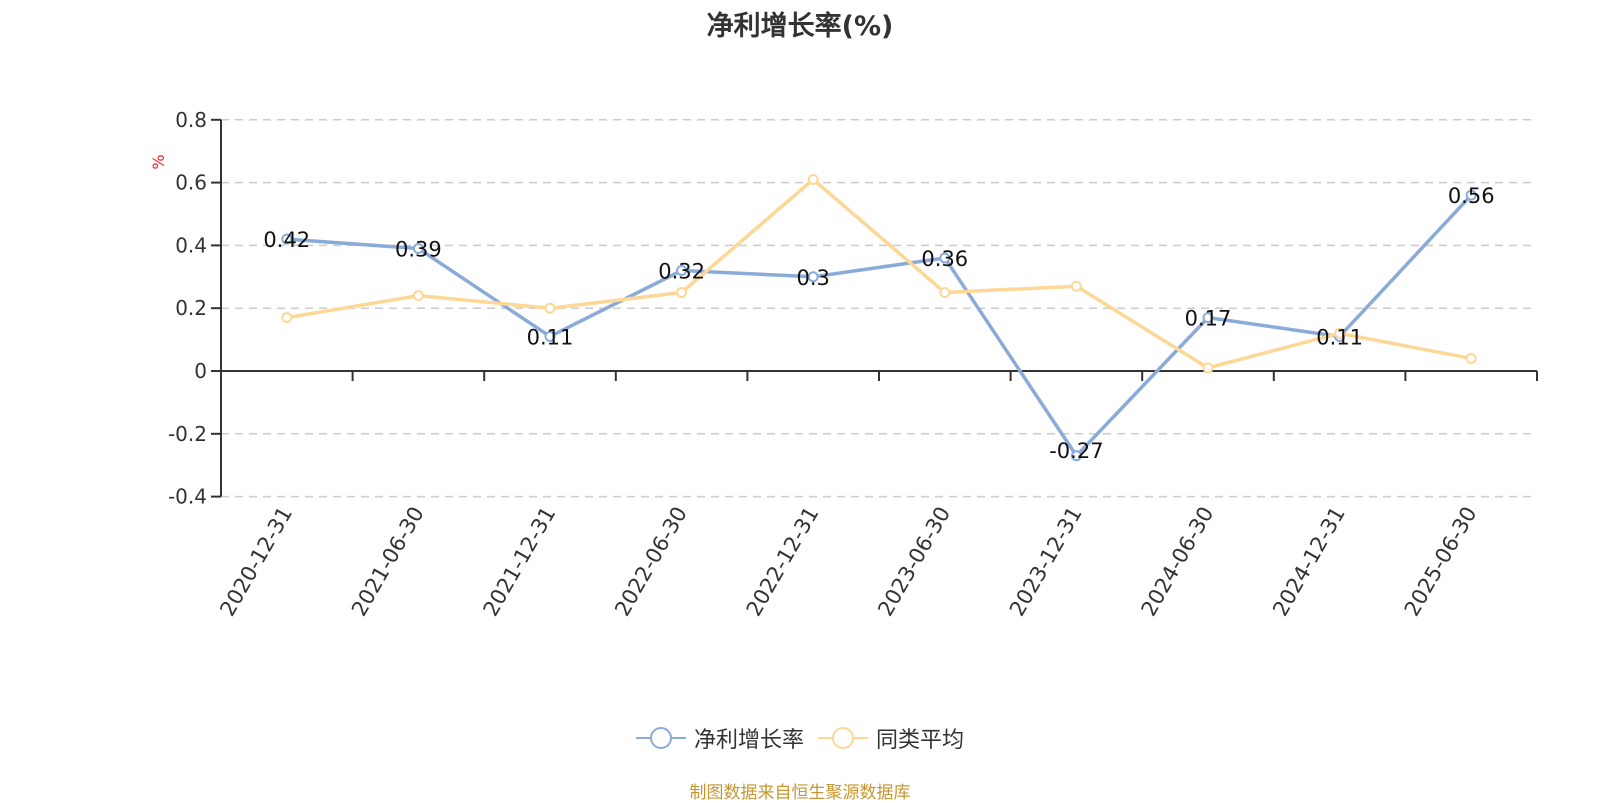 The width and height of the screenshot is (1600, 803). I want to click on data-label: 0.42, so click(286, 240).